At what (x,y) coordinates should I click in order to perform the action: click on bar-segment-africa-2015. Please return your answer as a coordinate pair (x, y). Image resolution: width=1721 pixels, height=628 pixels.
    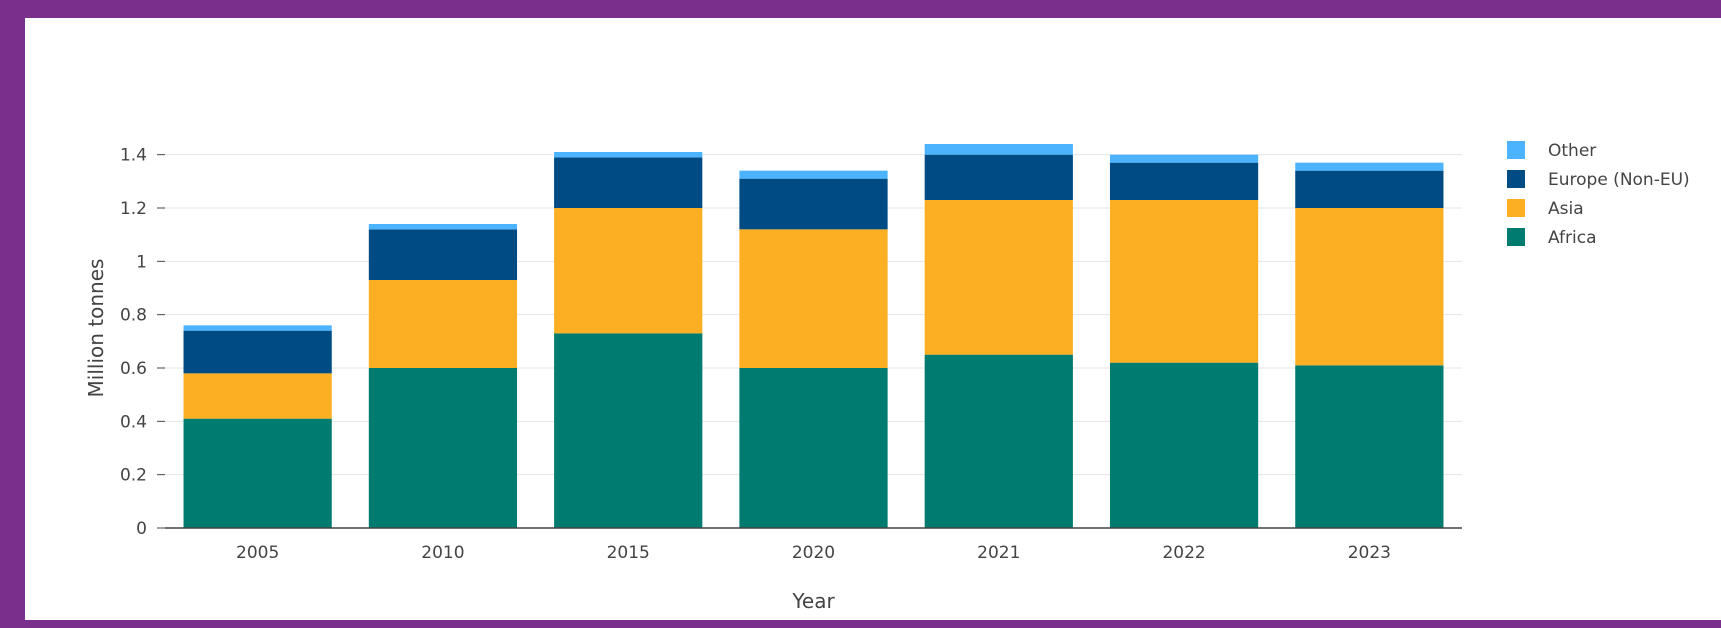
    Looking at the image, I should click on (628, 430).